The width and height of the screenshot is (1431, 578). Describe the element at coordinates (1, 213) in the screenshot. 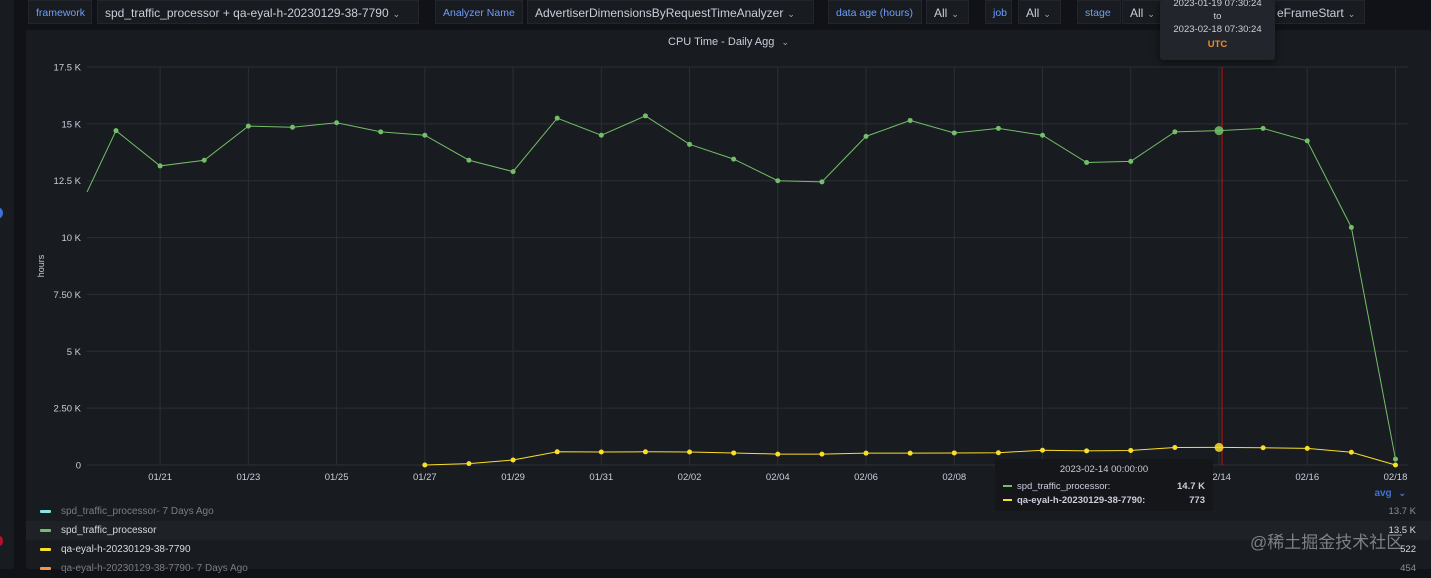

I see `side-menu-icon` at that location.